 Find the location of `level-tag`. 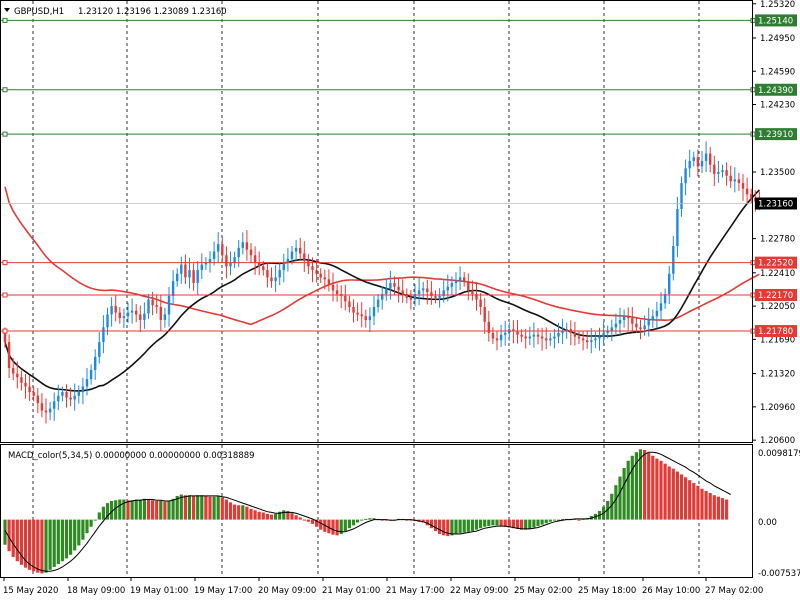

level-tag is located at coordinates (776, 262).